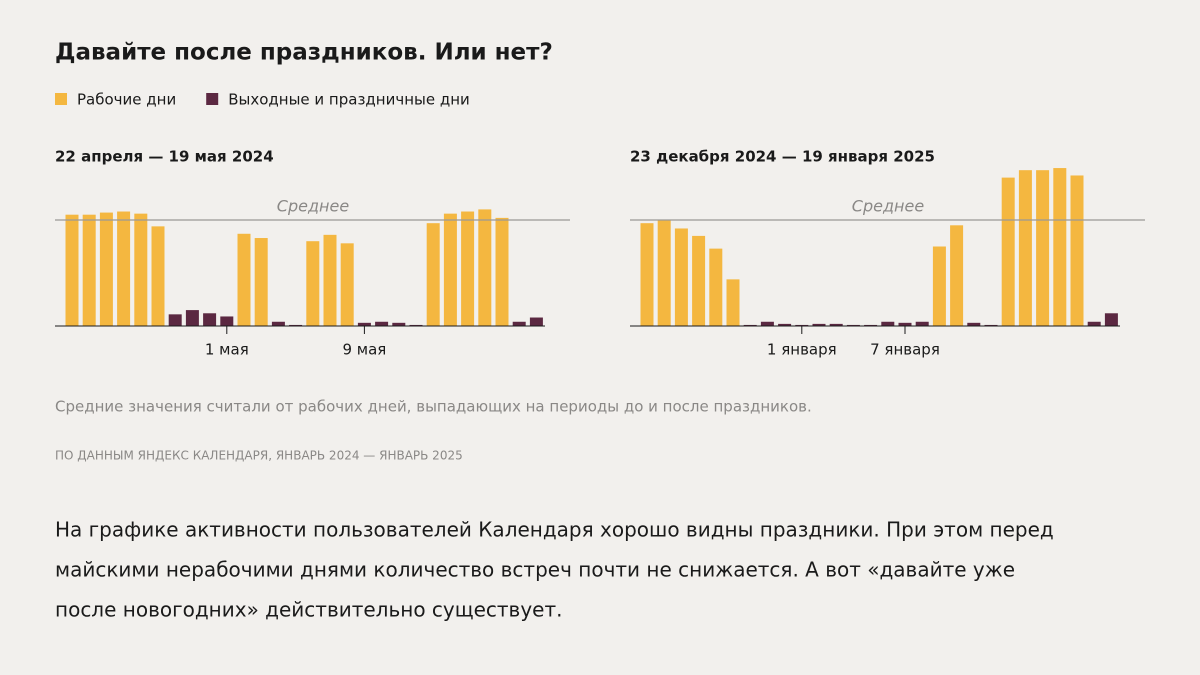  I want to click on x-tick-label: 1 мая, so click(227, 350).